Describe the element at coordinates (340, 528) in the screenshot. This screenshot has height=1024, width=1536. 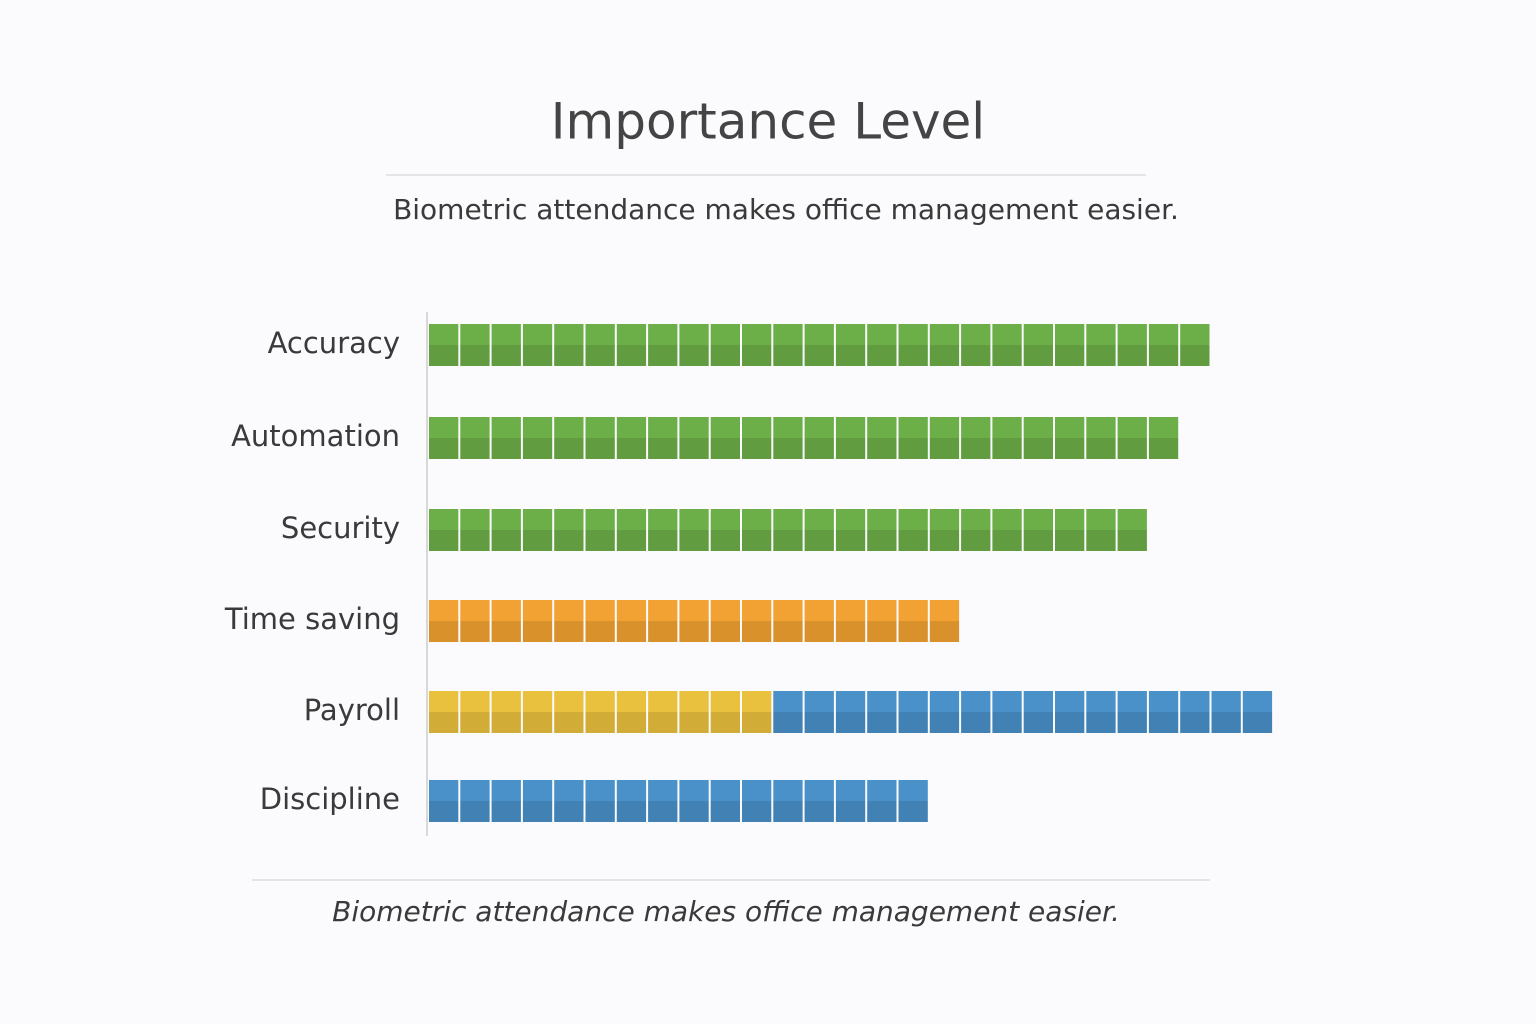
I see `category-label: Security` at that location.